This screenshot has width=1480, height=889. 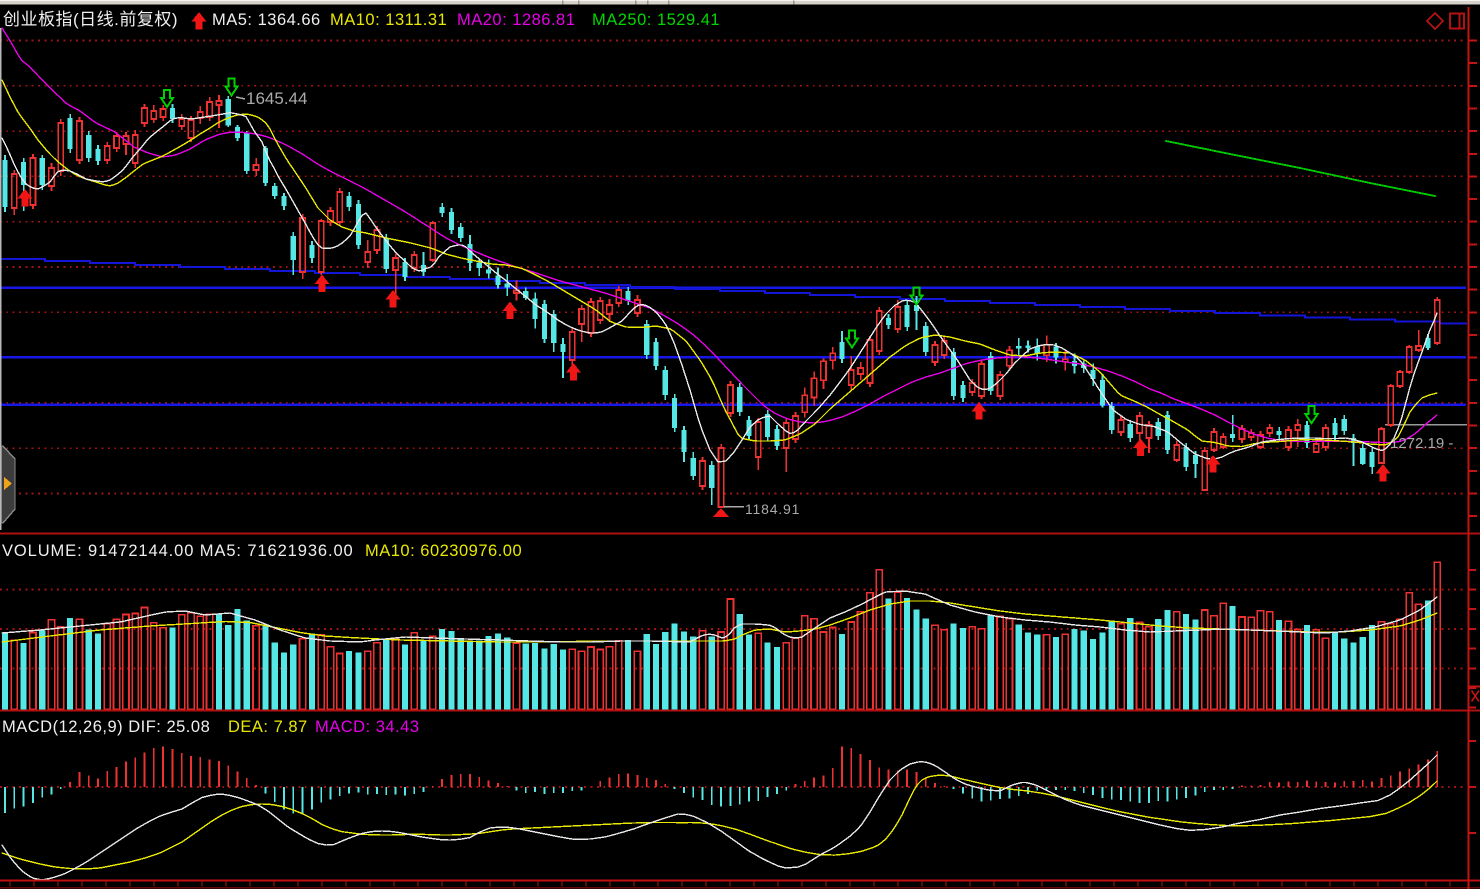 What do you see at coordinates (90, 19) in the screenshot?
I see `svg-text: 创业板指(日线.前复权)` at bounding box center [90, 19].